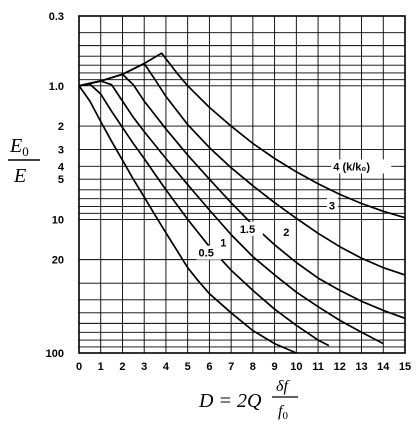 The width and height of the screenshot is (418, 433). What do you see at coordinates (285, 416) in the screenshot?
I see `x-label-frac-bottom-sub: 0` at bounding box center [285, 416].